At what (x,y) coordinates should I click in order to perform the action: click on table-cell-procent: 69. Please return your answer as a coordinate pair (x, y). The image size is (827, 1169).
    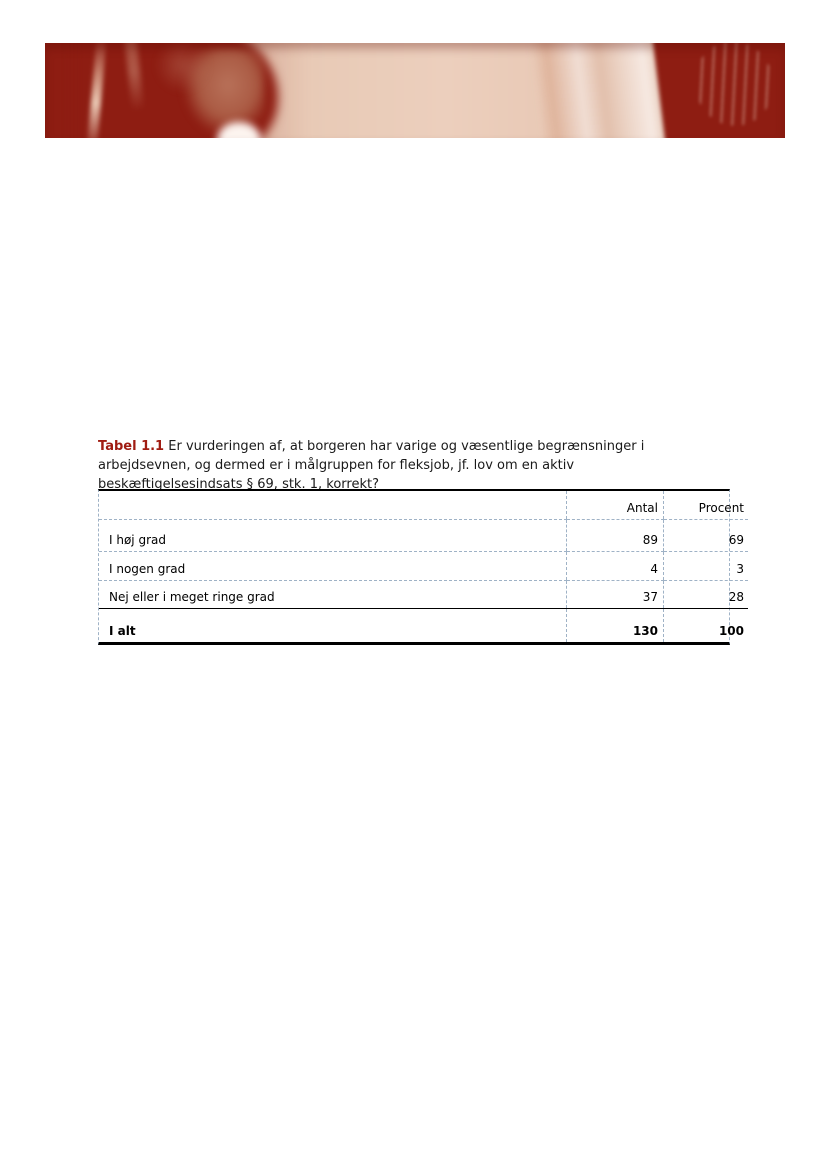
    Looking at the image, I should click on (705, 535).